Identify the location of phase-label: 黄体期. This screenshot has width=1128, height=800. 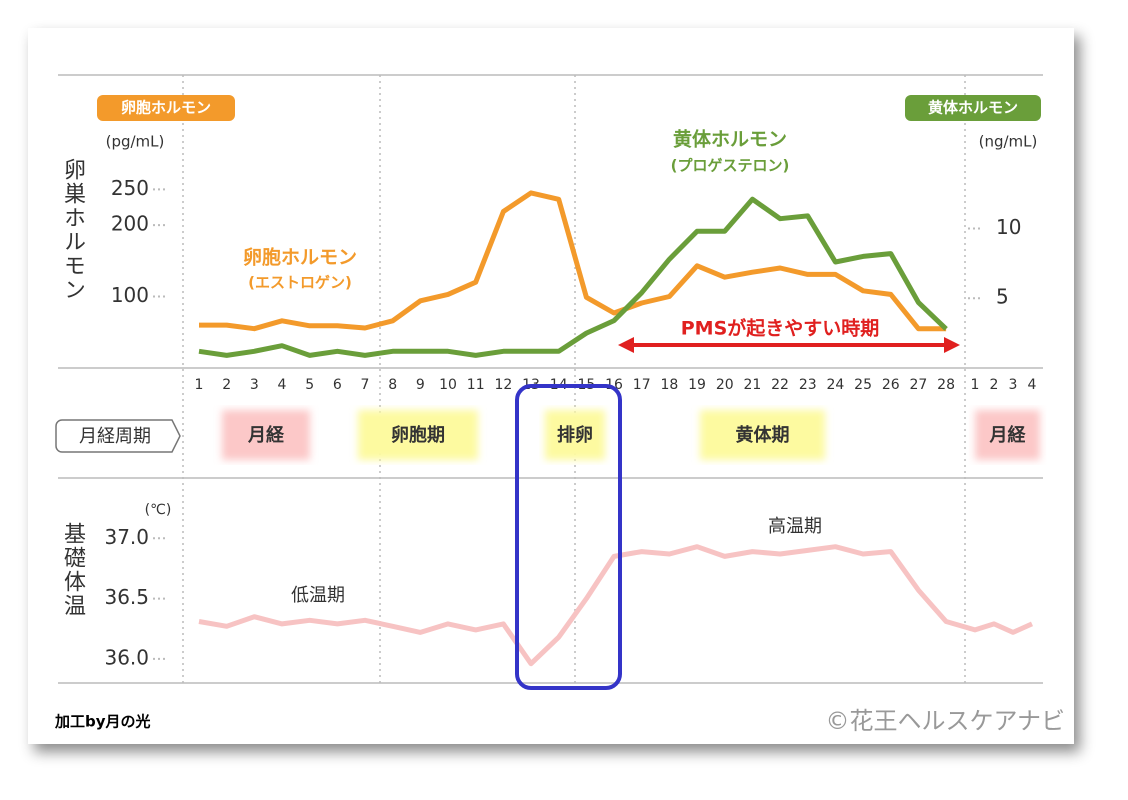
(763, 435).